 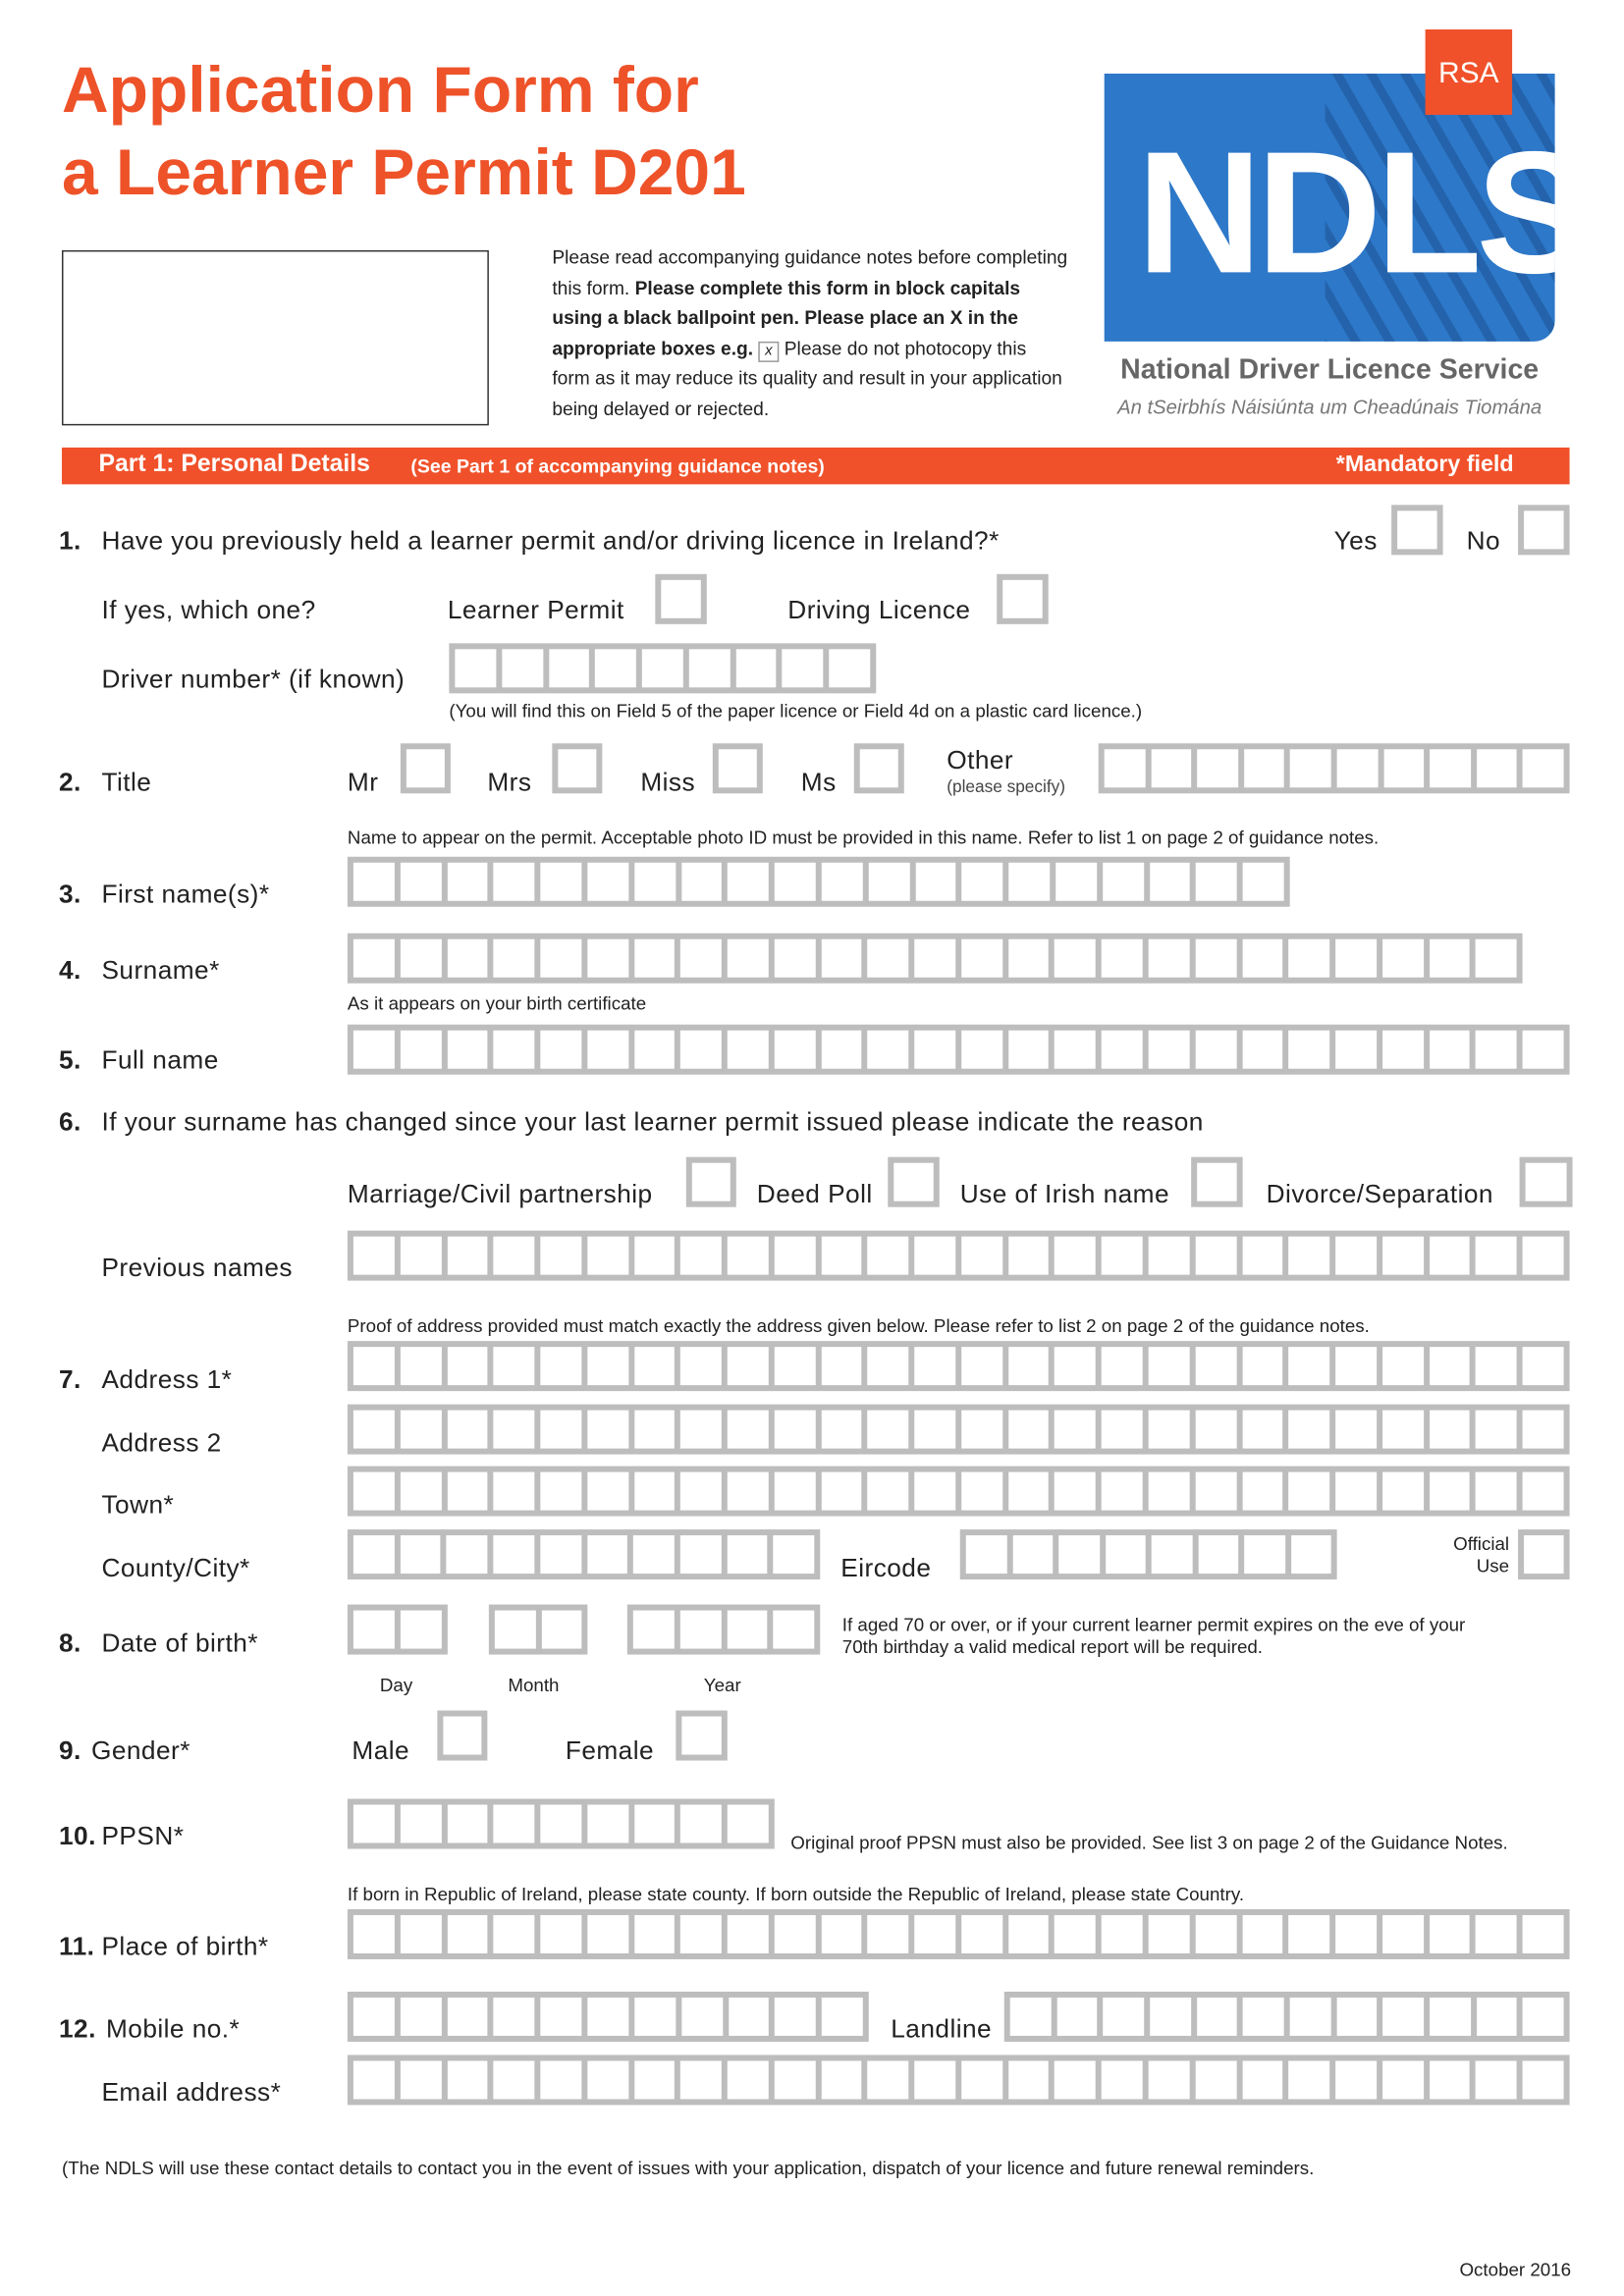 What do you see at coordinates (958, 1366) in the screenshot?
I see `address1-input` at bounding box center [958, 1366].